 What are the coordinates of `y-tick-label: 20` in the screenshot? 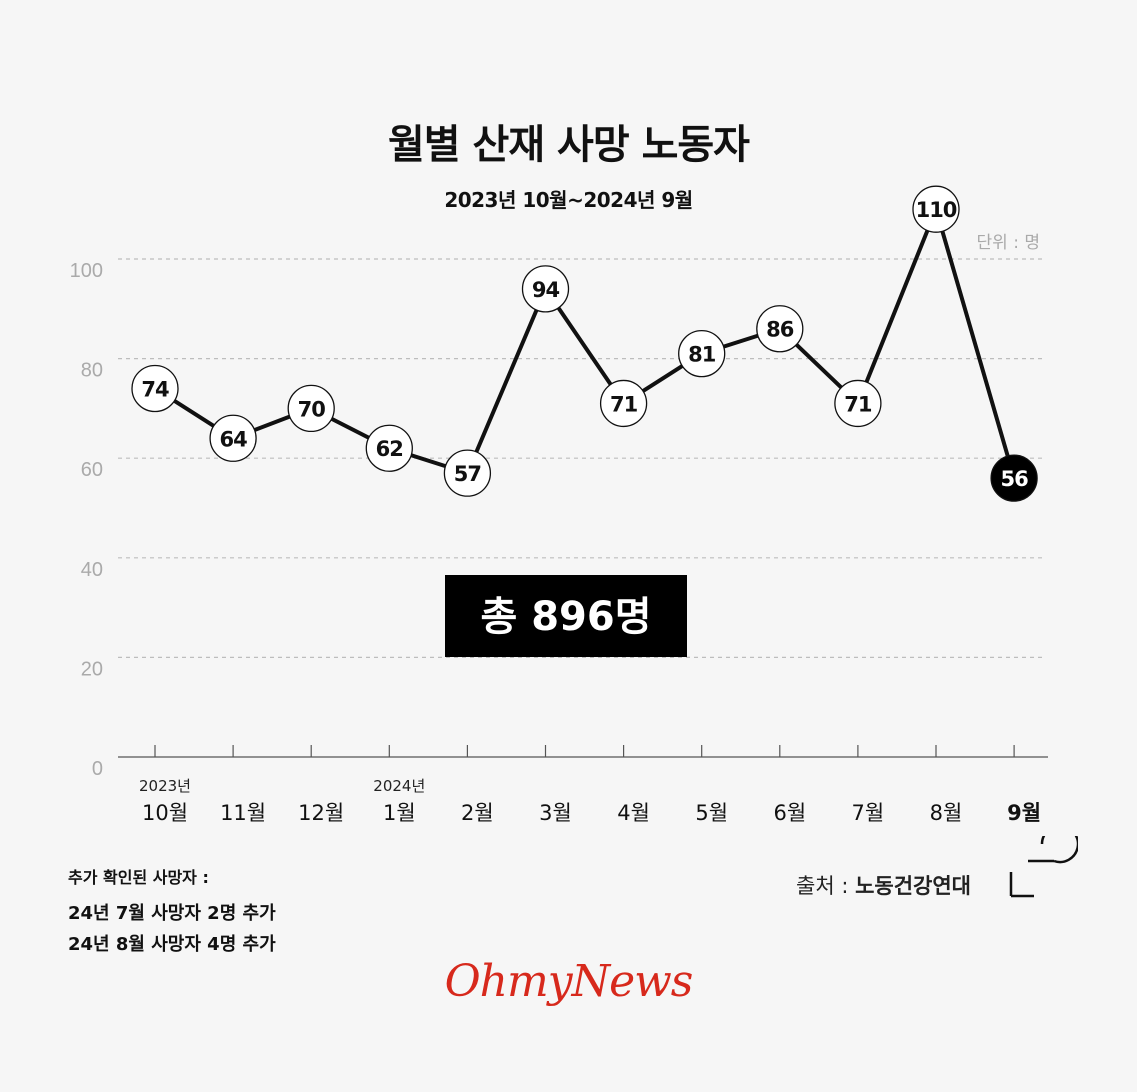 It's located at (92, 669).